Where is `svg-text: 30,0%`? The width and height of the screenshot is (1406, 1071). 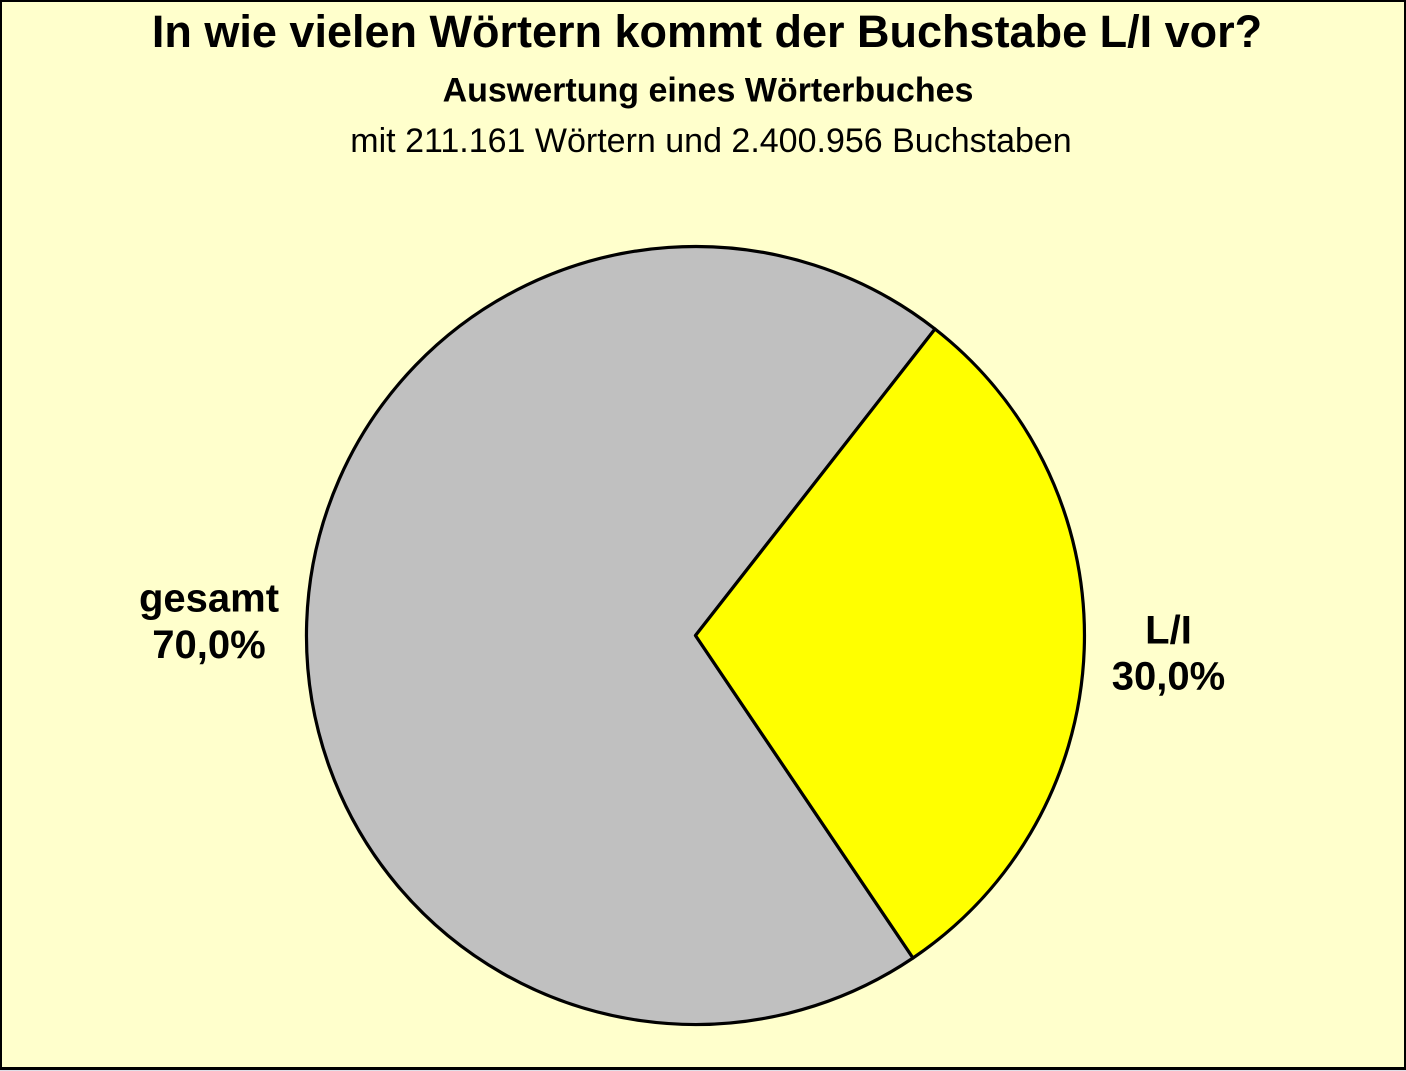
svg-text: 30,0% is located at coordinates (1168, 677).